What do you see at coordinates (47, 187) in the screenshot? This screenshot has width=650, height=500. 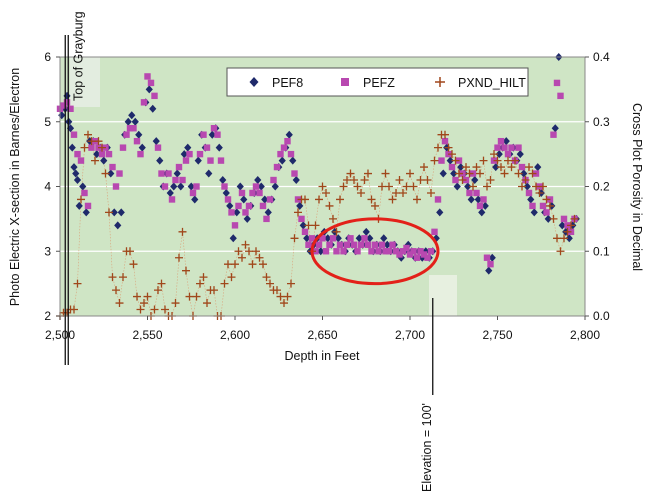 I see `y-left-tick-label: 4` at bounding box center [47, 187].